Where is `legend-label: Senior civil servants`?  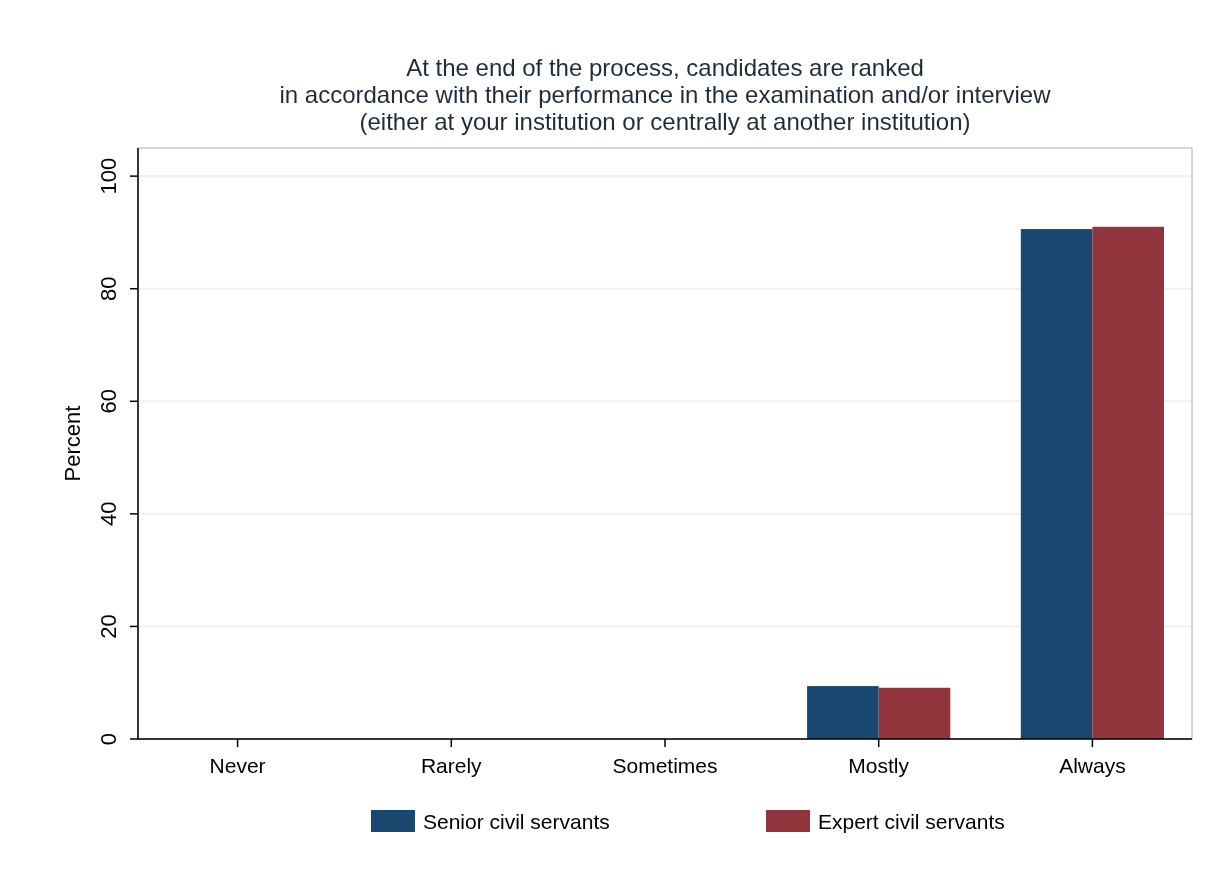 legend-label: Senior civil servants is located at coordinates (516, 821).